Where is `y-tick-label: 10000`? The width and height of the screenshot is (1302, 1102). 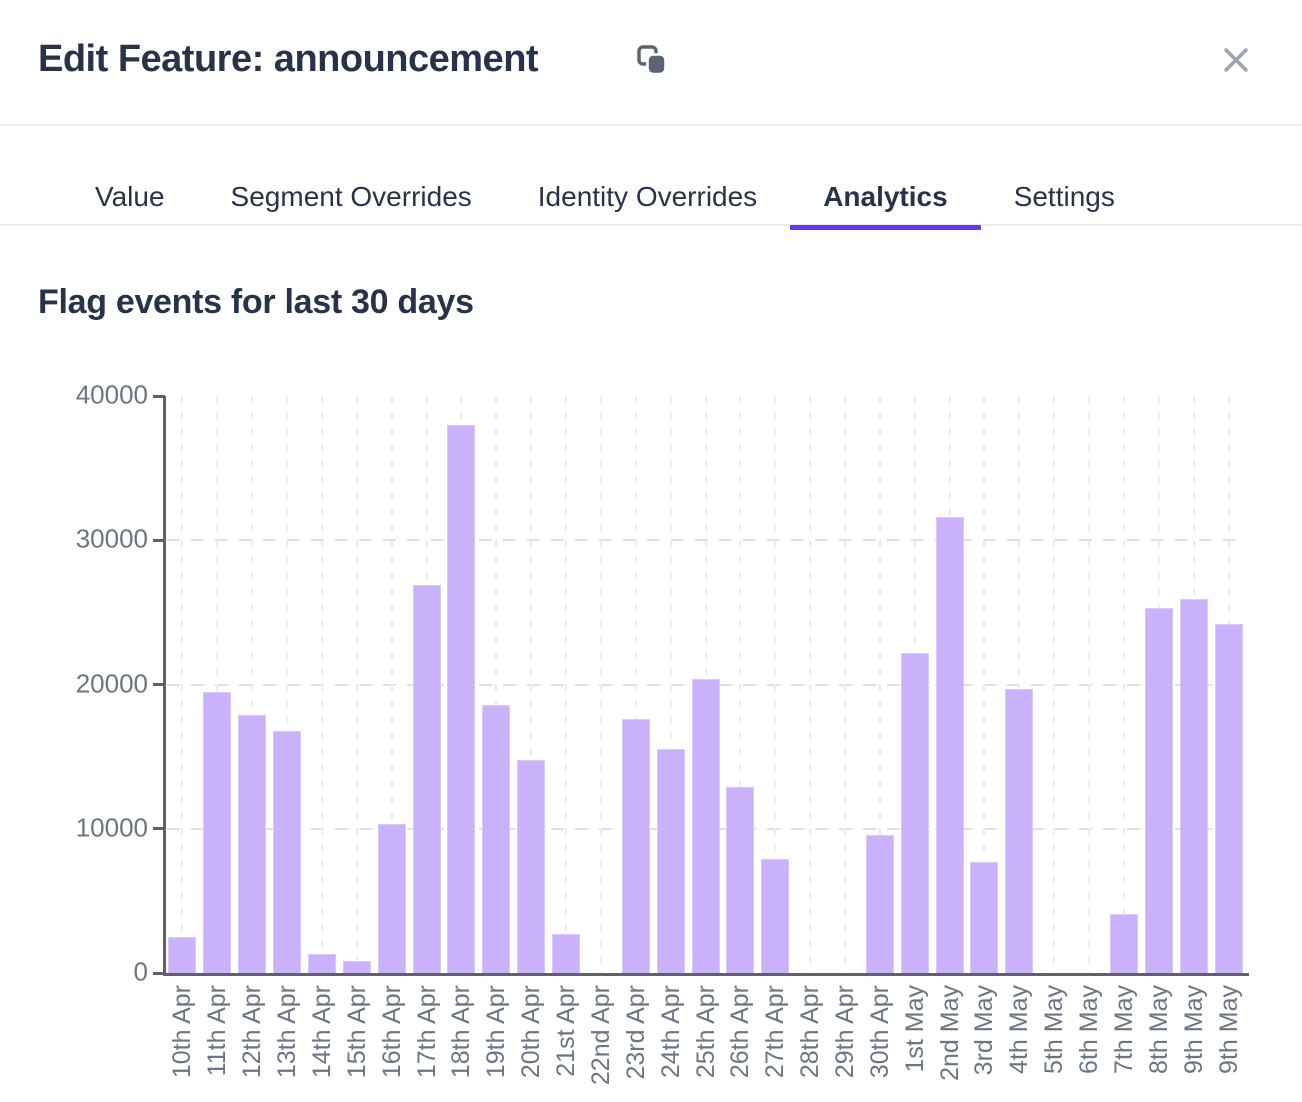 y-tick-label: 10000 is located at coordinates (111, 827).